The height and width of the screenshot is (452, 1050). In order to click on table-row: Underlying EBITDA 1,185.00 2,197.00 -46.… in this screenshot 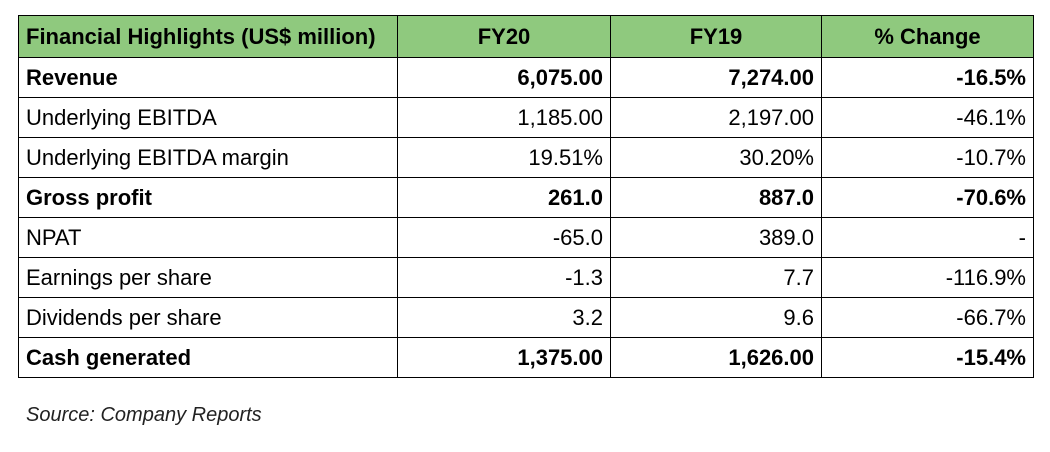, I will do `click(526, 117)`.